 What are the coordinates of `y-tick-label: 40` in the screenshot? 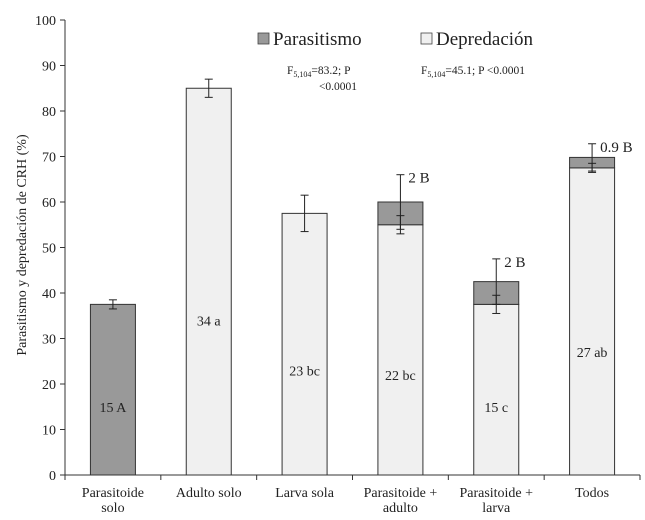 It's located at (49, 294).